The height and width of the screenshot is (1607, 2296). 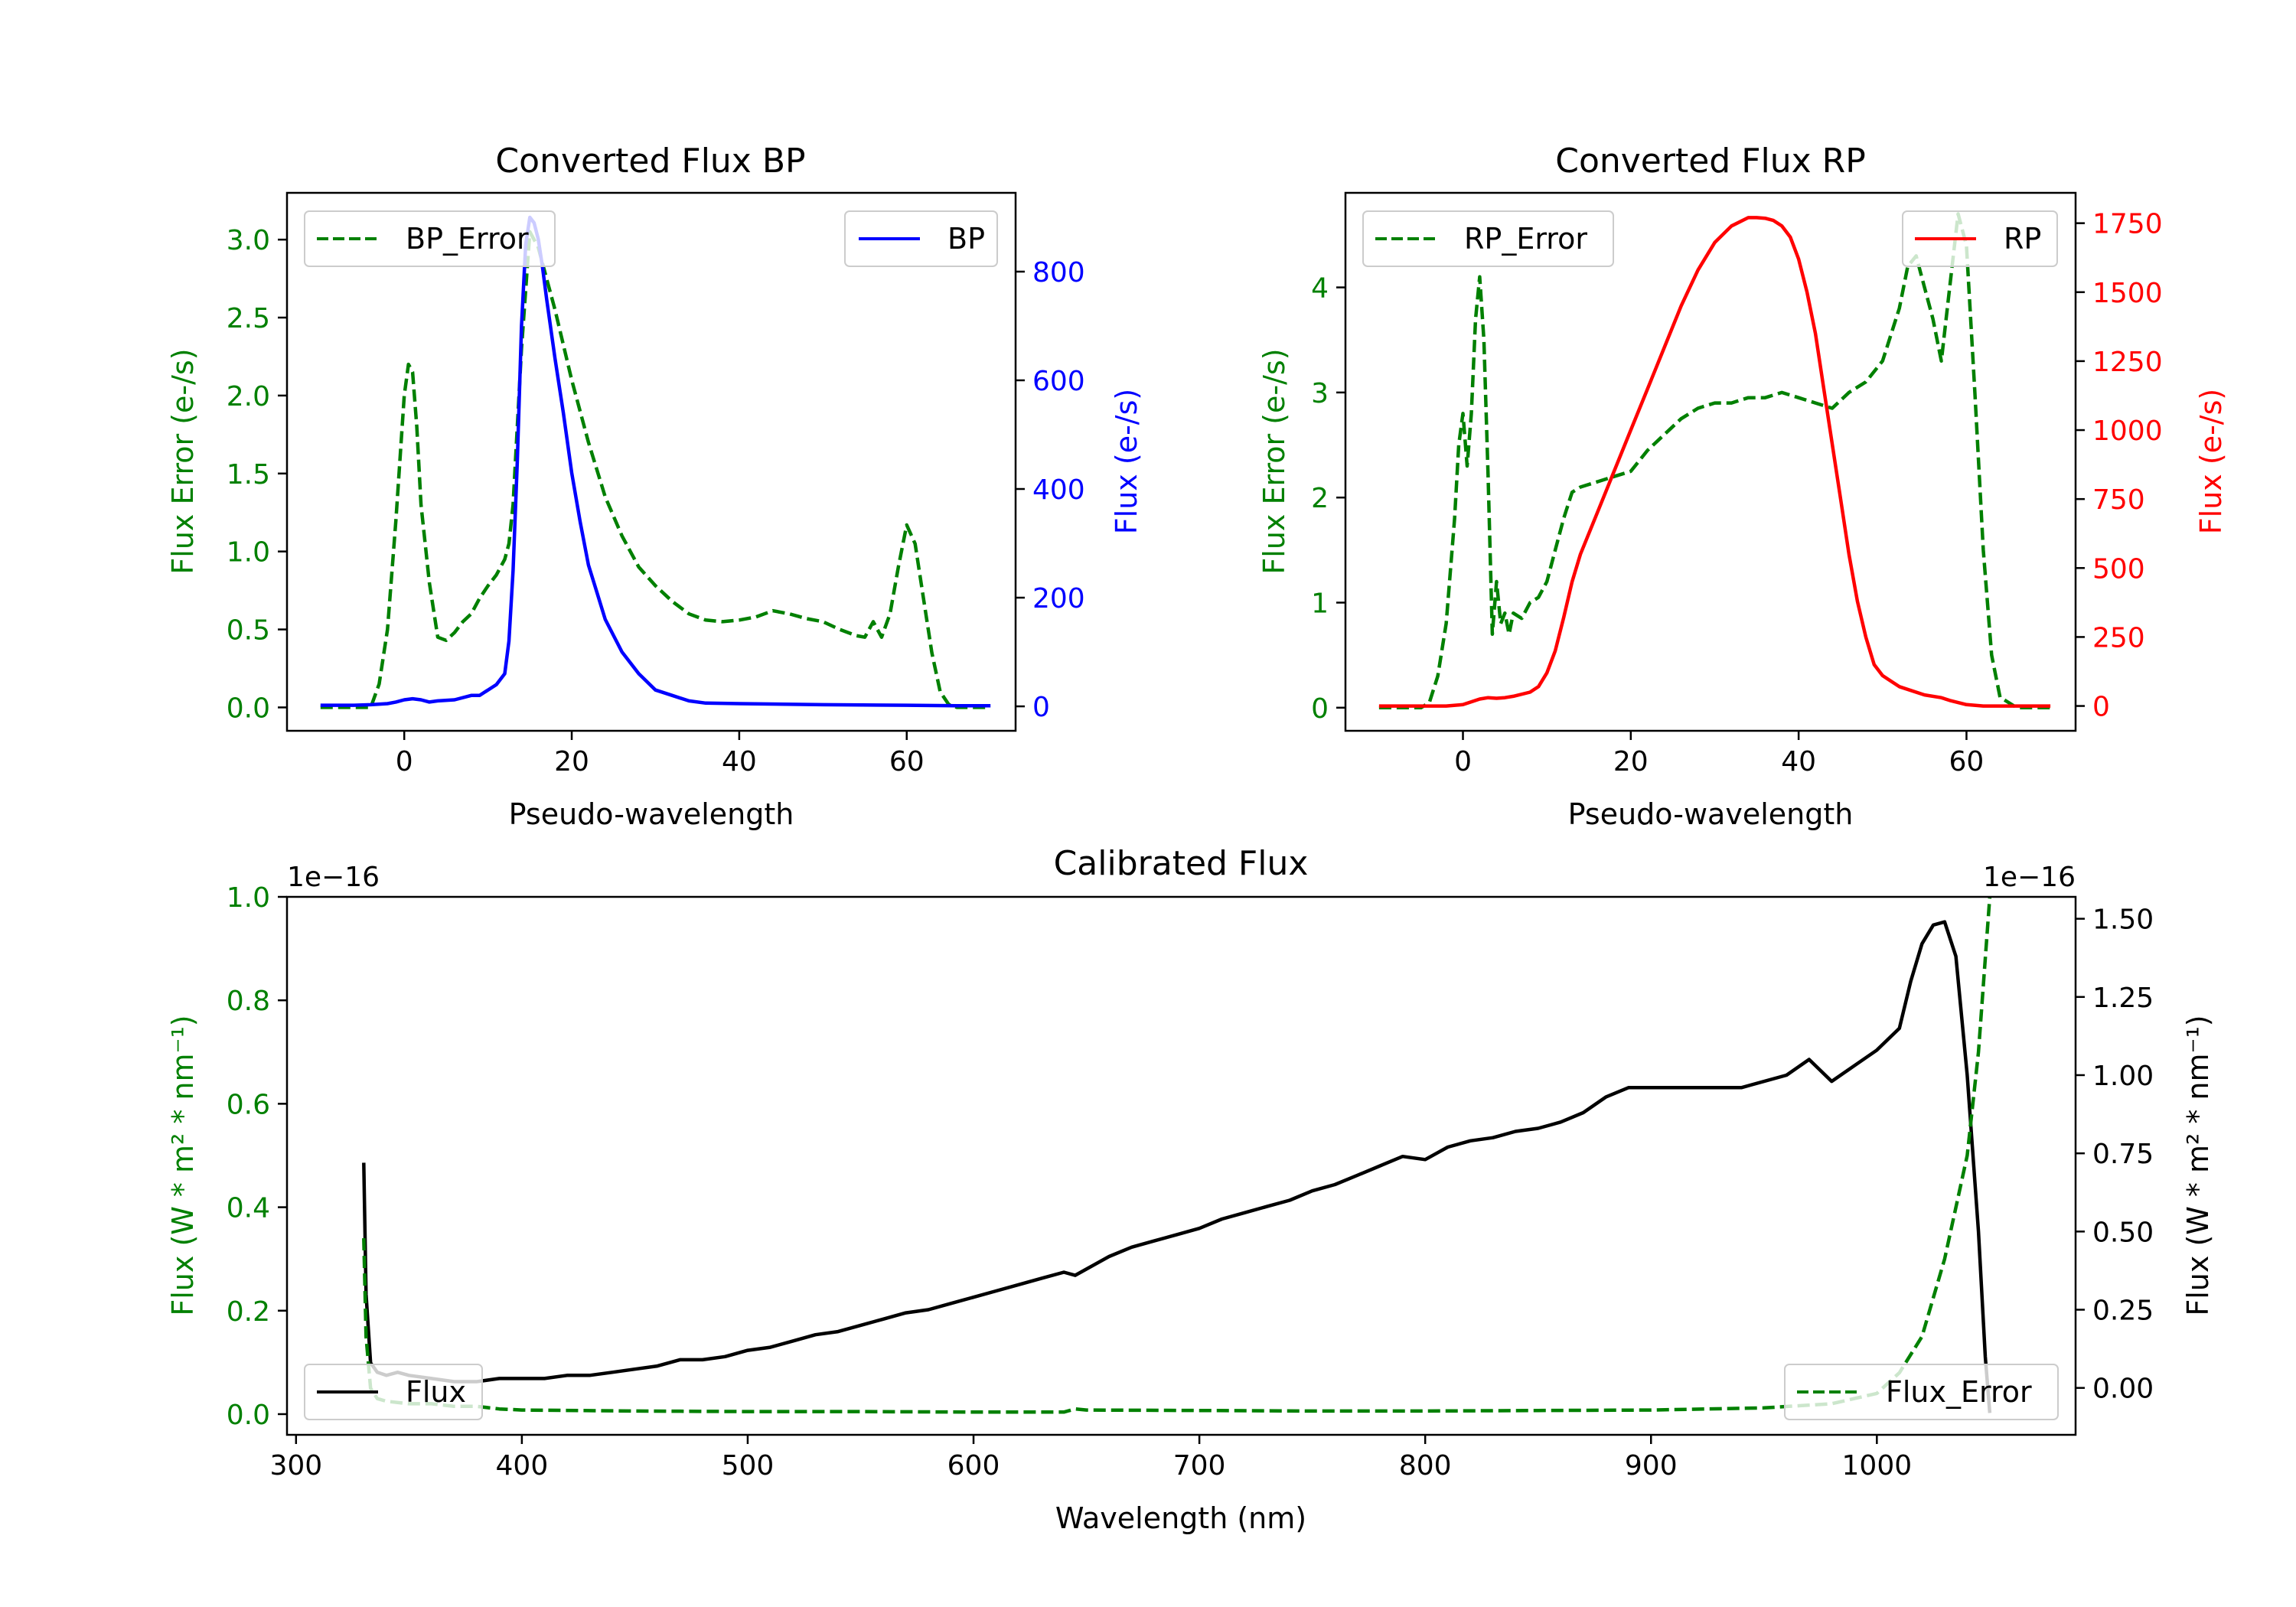 What do you see at coordinates (522, 1466) in the screenshot?
I see `cal-xtick-label: 400` at bounding box center [522, 1466].